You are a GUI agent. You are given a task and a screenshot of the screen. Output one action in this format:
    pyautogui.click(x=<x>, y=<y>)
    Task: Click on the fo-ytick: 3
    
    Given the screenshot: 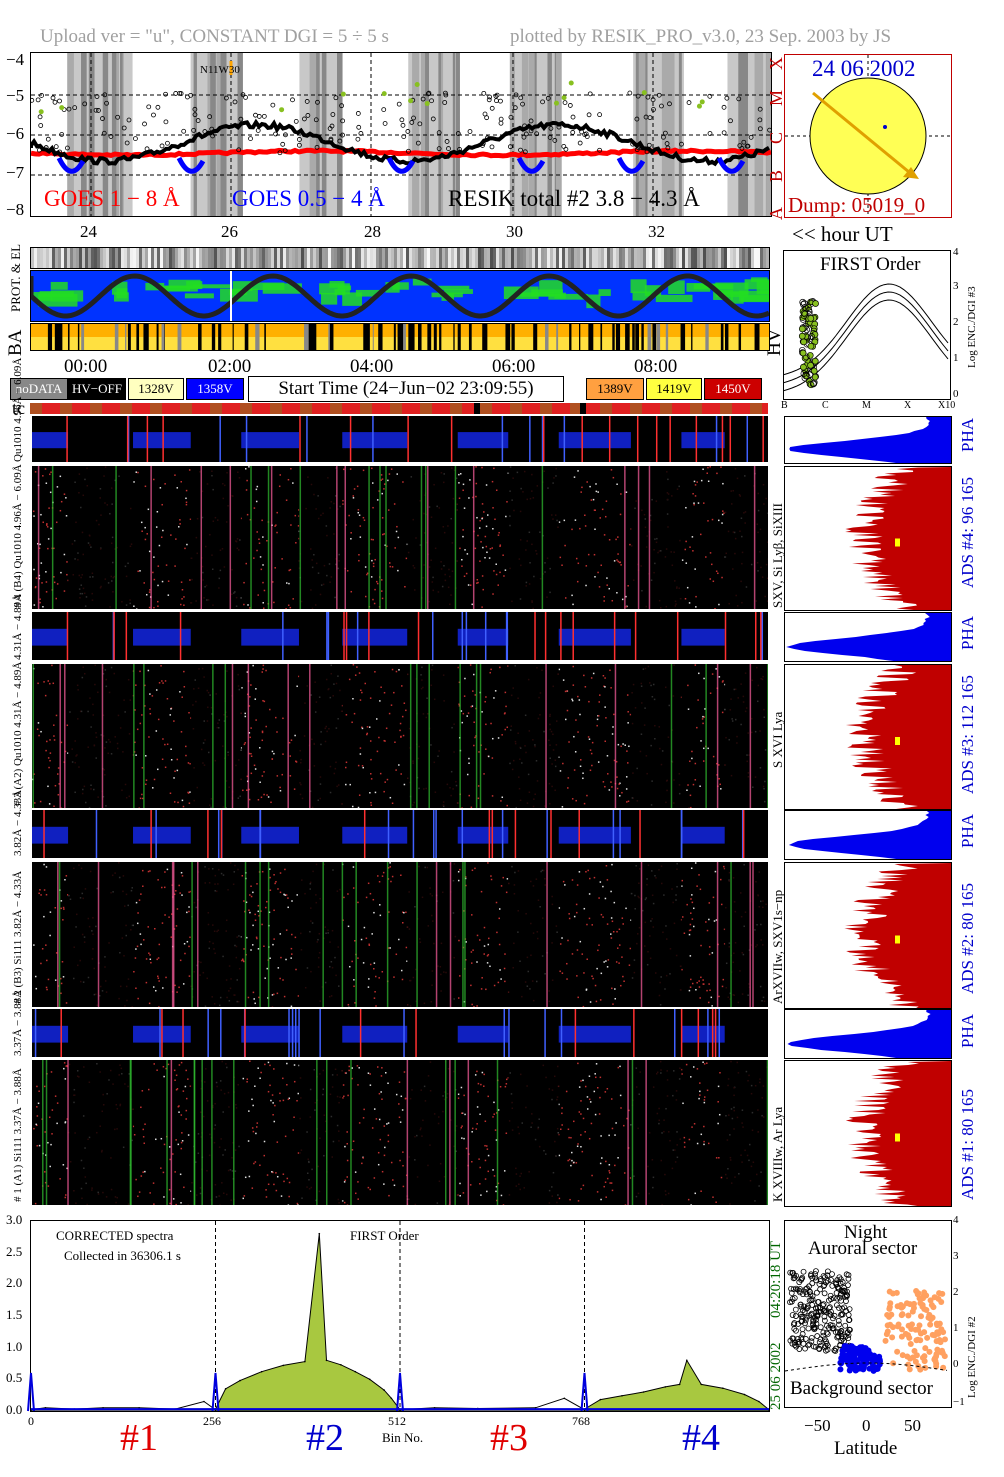 What is the action you would take?
    pyautogui.click(x=956, y=286)
    